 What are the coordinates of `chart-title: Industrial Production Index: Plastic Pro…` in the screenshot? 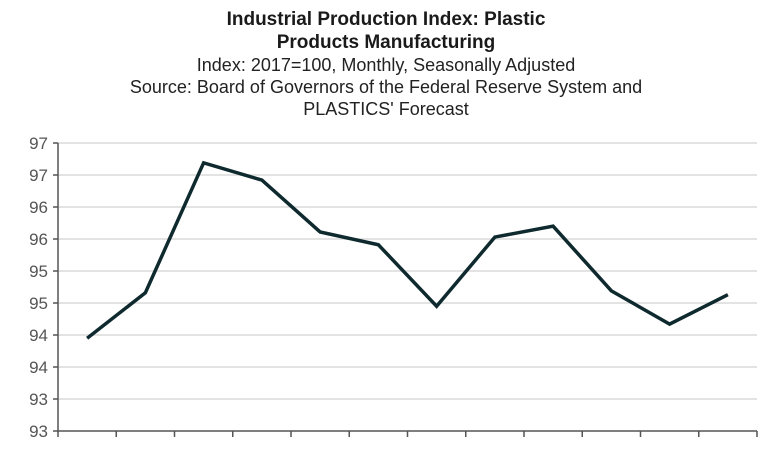 It's located at (386, 31).